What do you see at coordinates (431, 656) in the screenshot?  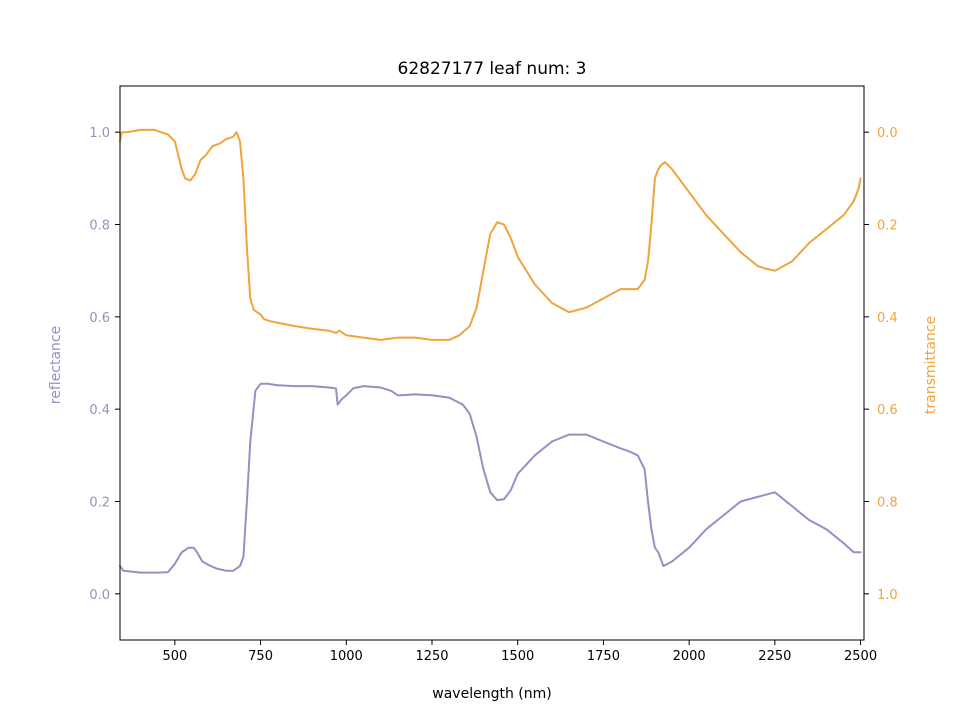 I see `x-tick-label: 1250` at bounding box center [431, 656].